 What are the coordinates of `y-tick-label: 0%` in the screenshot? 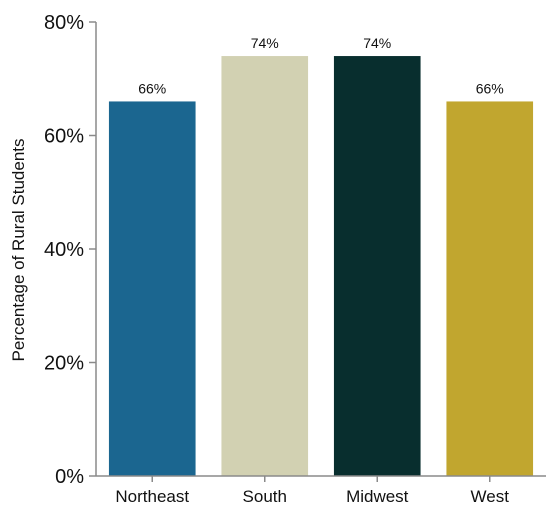 It's located at (69, 477).